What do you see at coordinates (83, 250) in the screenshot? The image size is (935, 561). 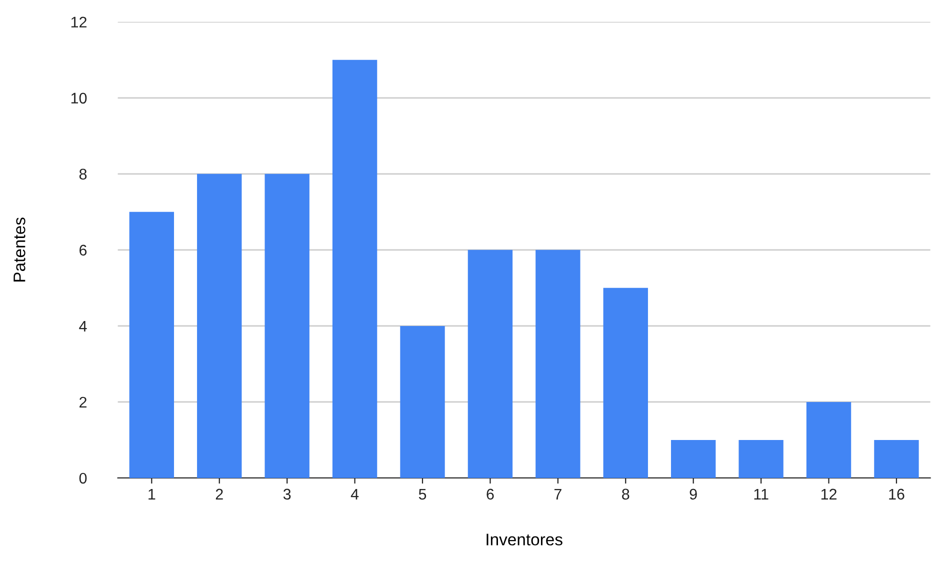 I see `y-tick-label: 6` at bounding box center [83, 250].